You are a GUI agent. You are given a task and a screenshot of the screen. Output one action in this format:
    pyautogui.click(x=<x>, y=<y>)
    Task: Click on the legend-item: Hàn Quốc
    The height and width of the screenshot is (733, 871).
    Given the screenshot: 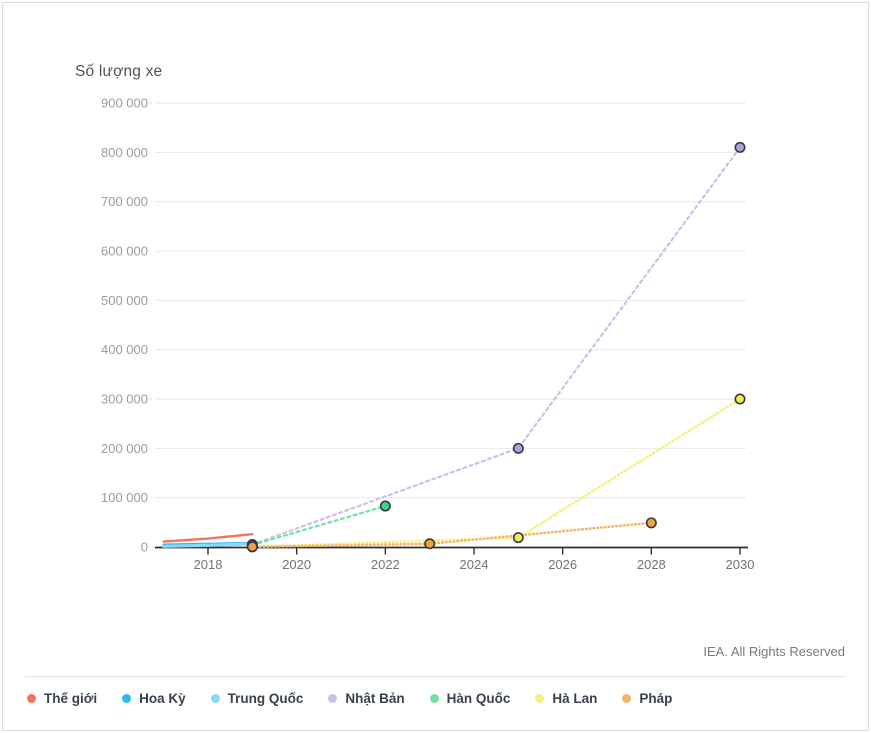 What is the action you would take?
    pyautogui.click(x=470, y=698)
    